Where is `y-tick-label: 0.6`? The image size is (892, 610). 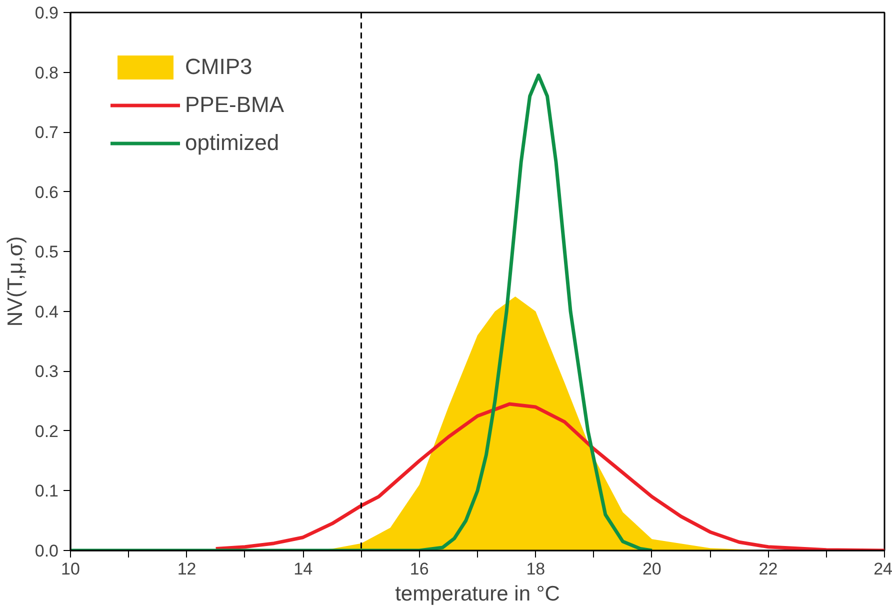
y-tick-label: 0.6 is located at coordinates (46, 192).